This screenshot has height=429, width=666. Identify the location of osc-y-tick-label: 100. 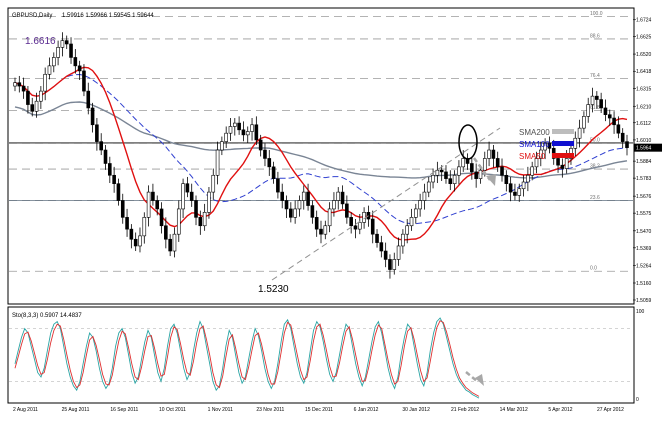
(640, 312).